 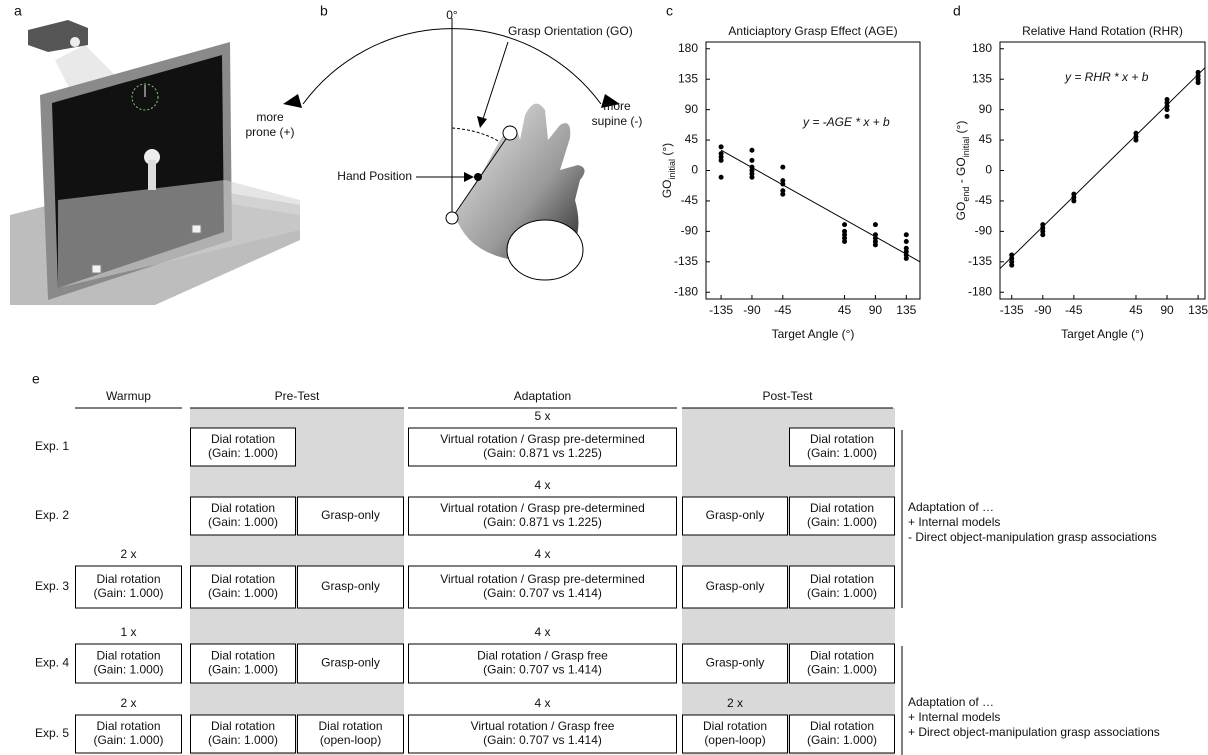 What do you see at coordinates (1102, 168) in the screenshot?
I see `fit-line` at bounding box center [1102, 168].